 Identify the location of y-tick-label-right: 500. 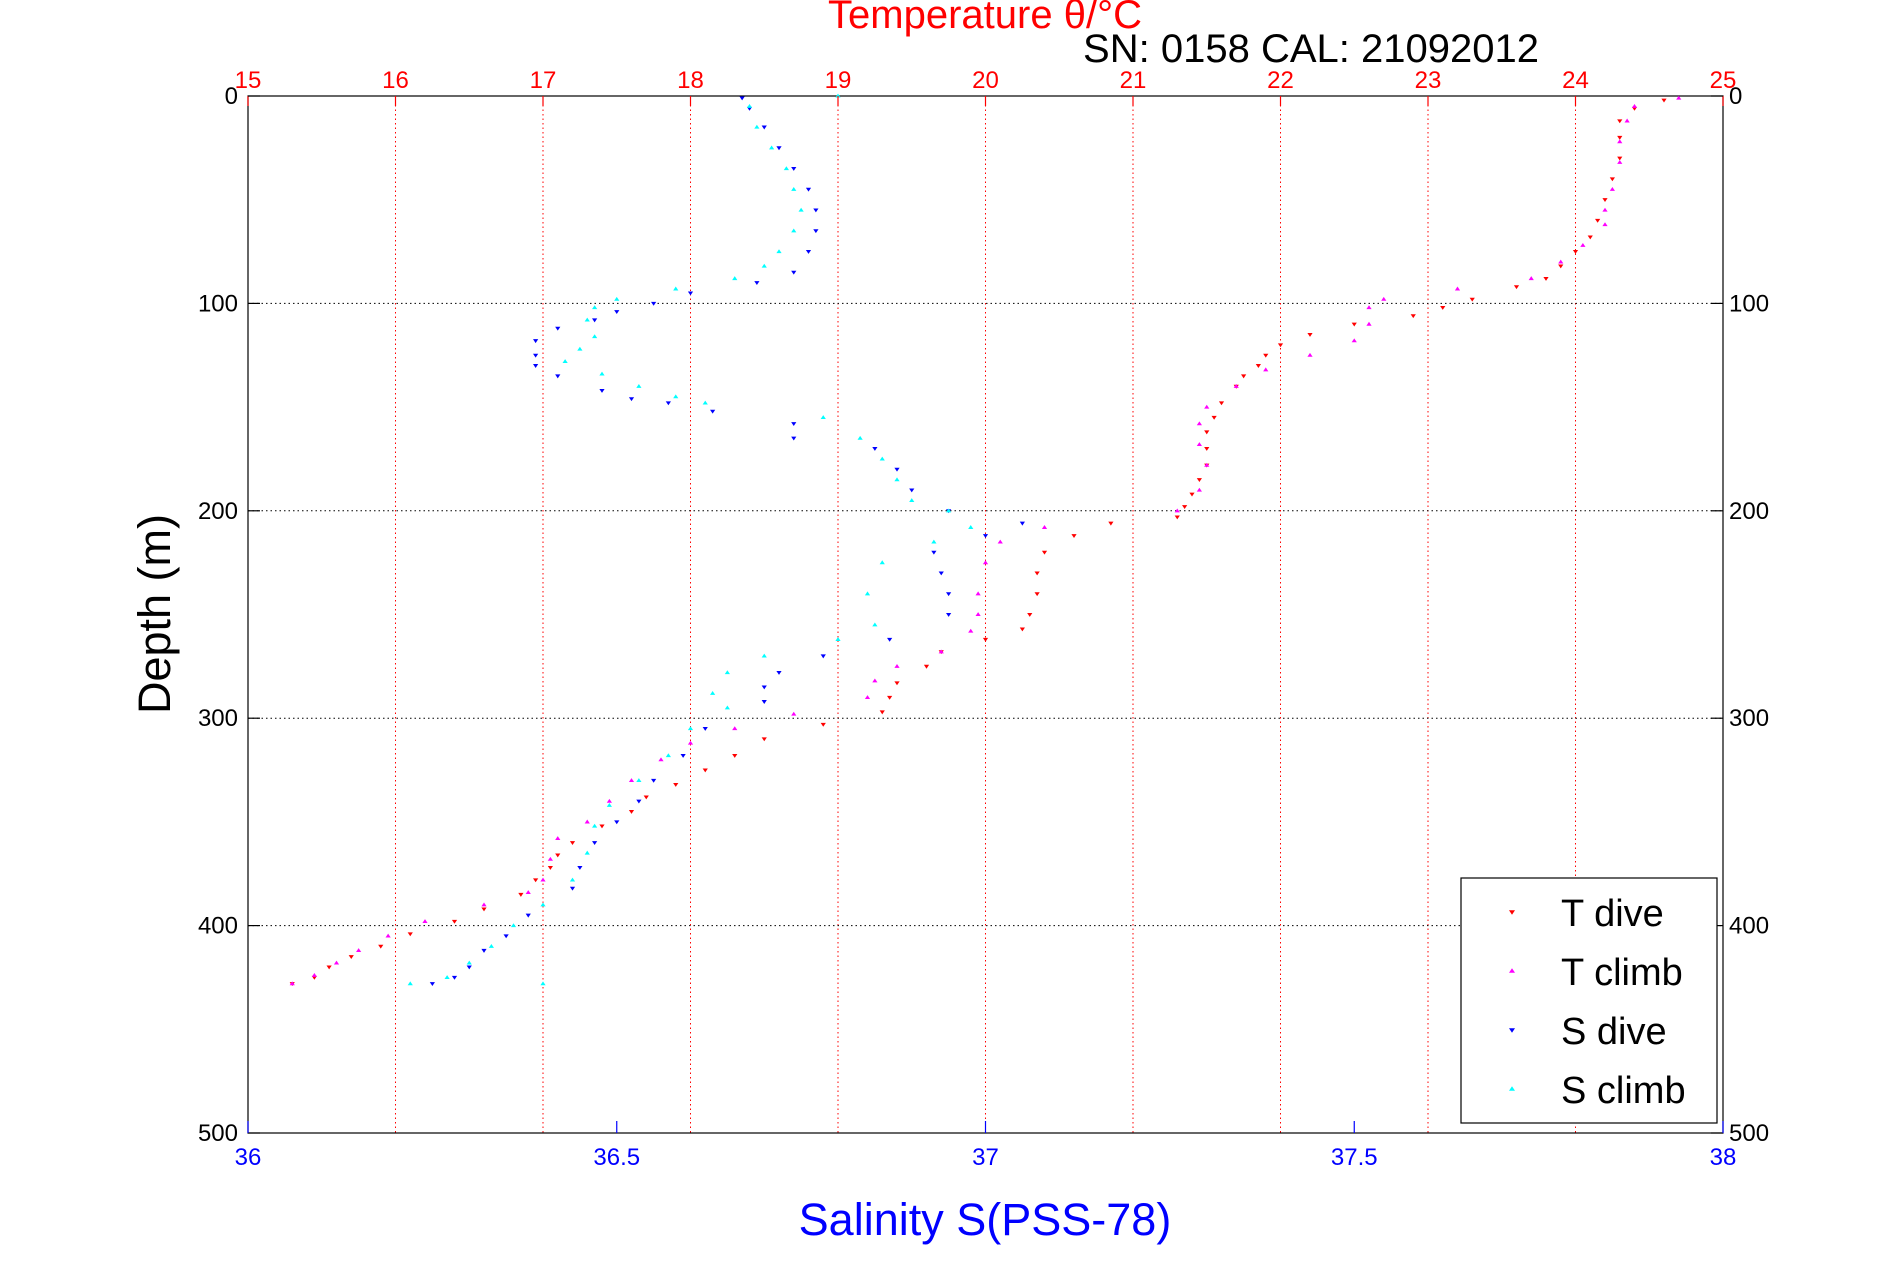
(1749, 1133).